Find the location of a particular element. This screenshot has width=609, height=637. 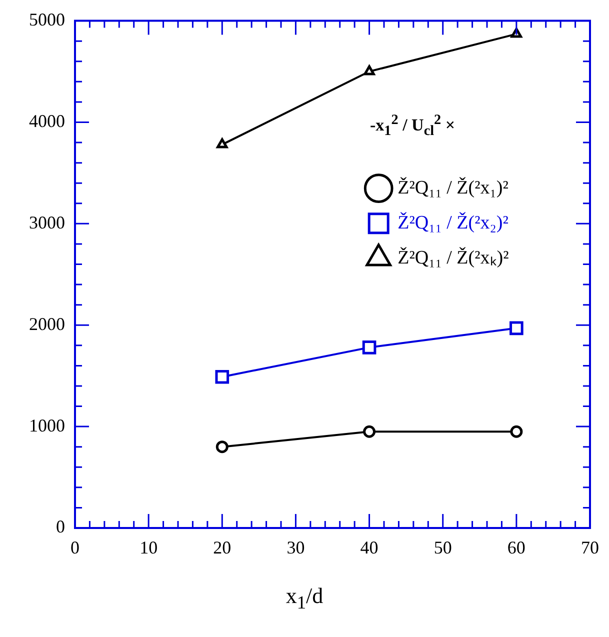

x-tick-label: 70 is located at coordinates (590, 548).